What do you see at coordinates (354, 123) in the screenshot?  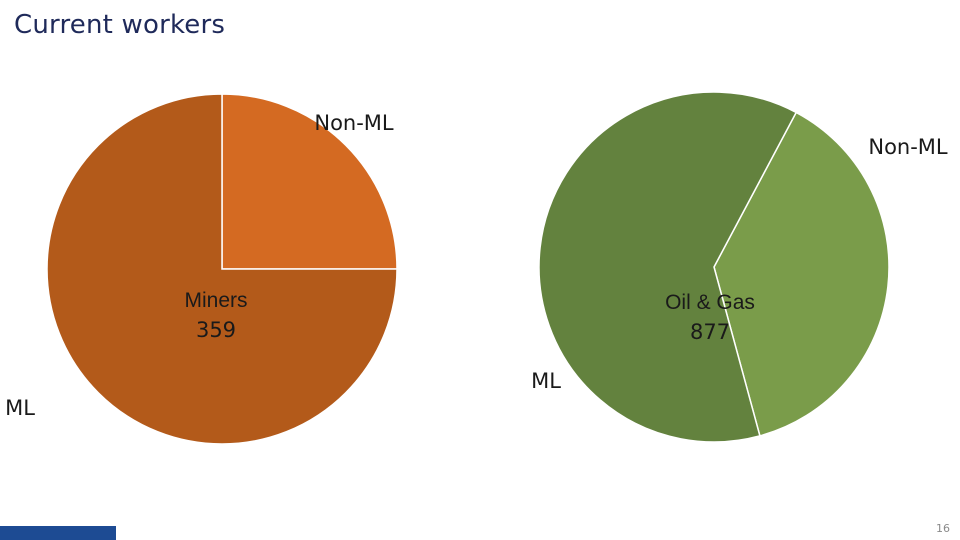 I see `slice-label-miners-non-ml: Non-ML` at bounding box center [354, 123].